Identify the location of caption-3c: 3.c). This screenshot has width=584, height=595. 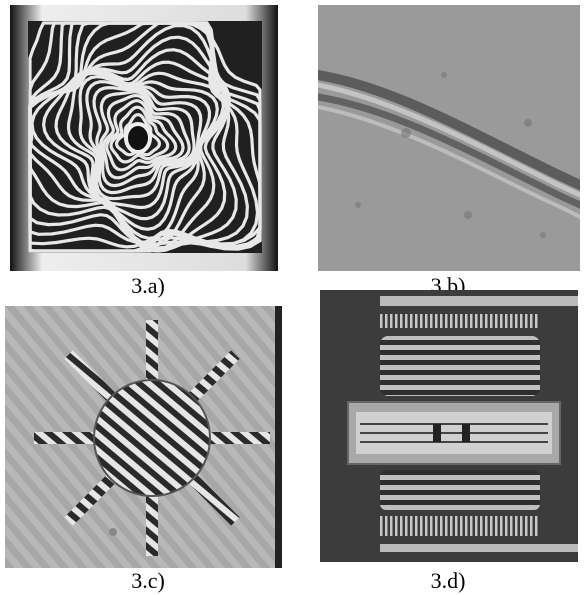
(148, 580).